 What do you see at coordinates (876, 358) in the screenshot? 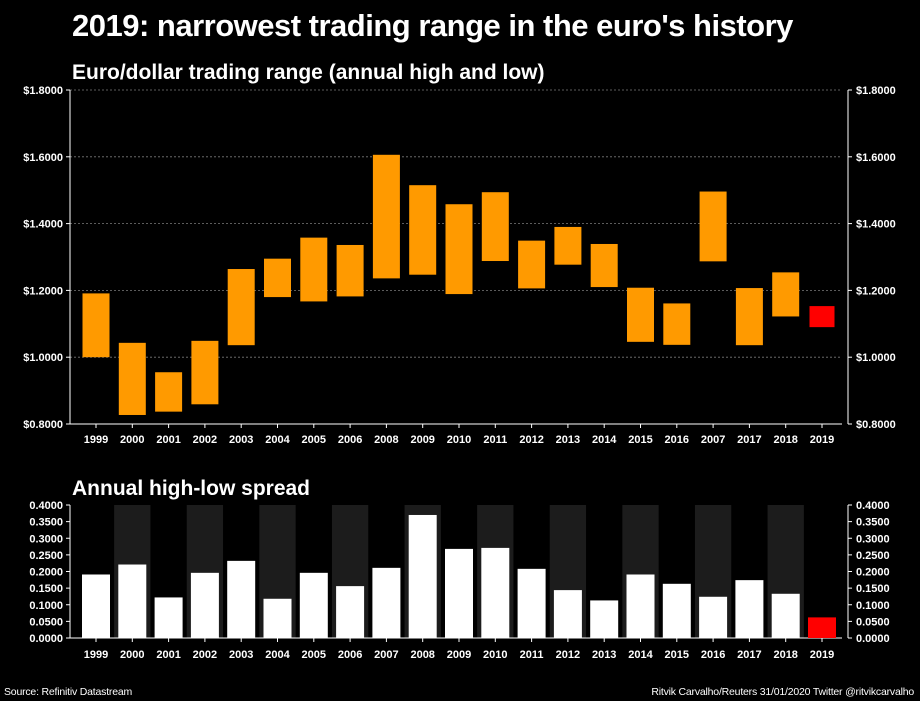
I see `range-ytick-label-right: $1.0000` at bounding box center [876, 358].